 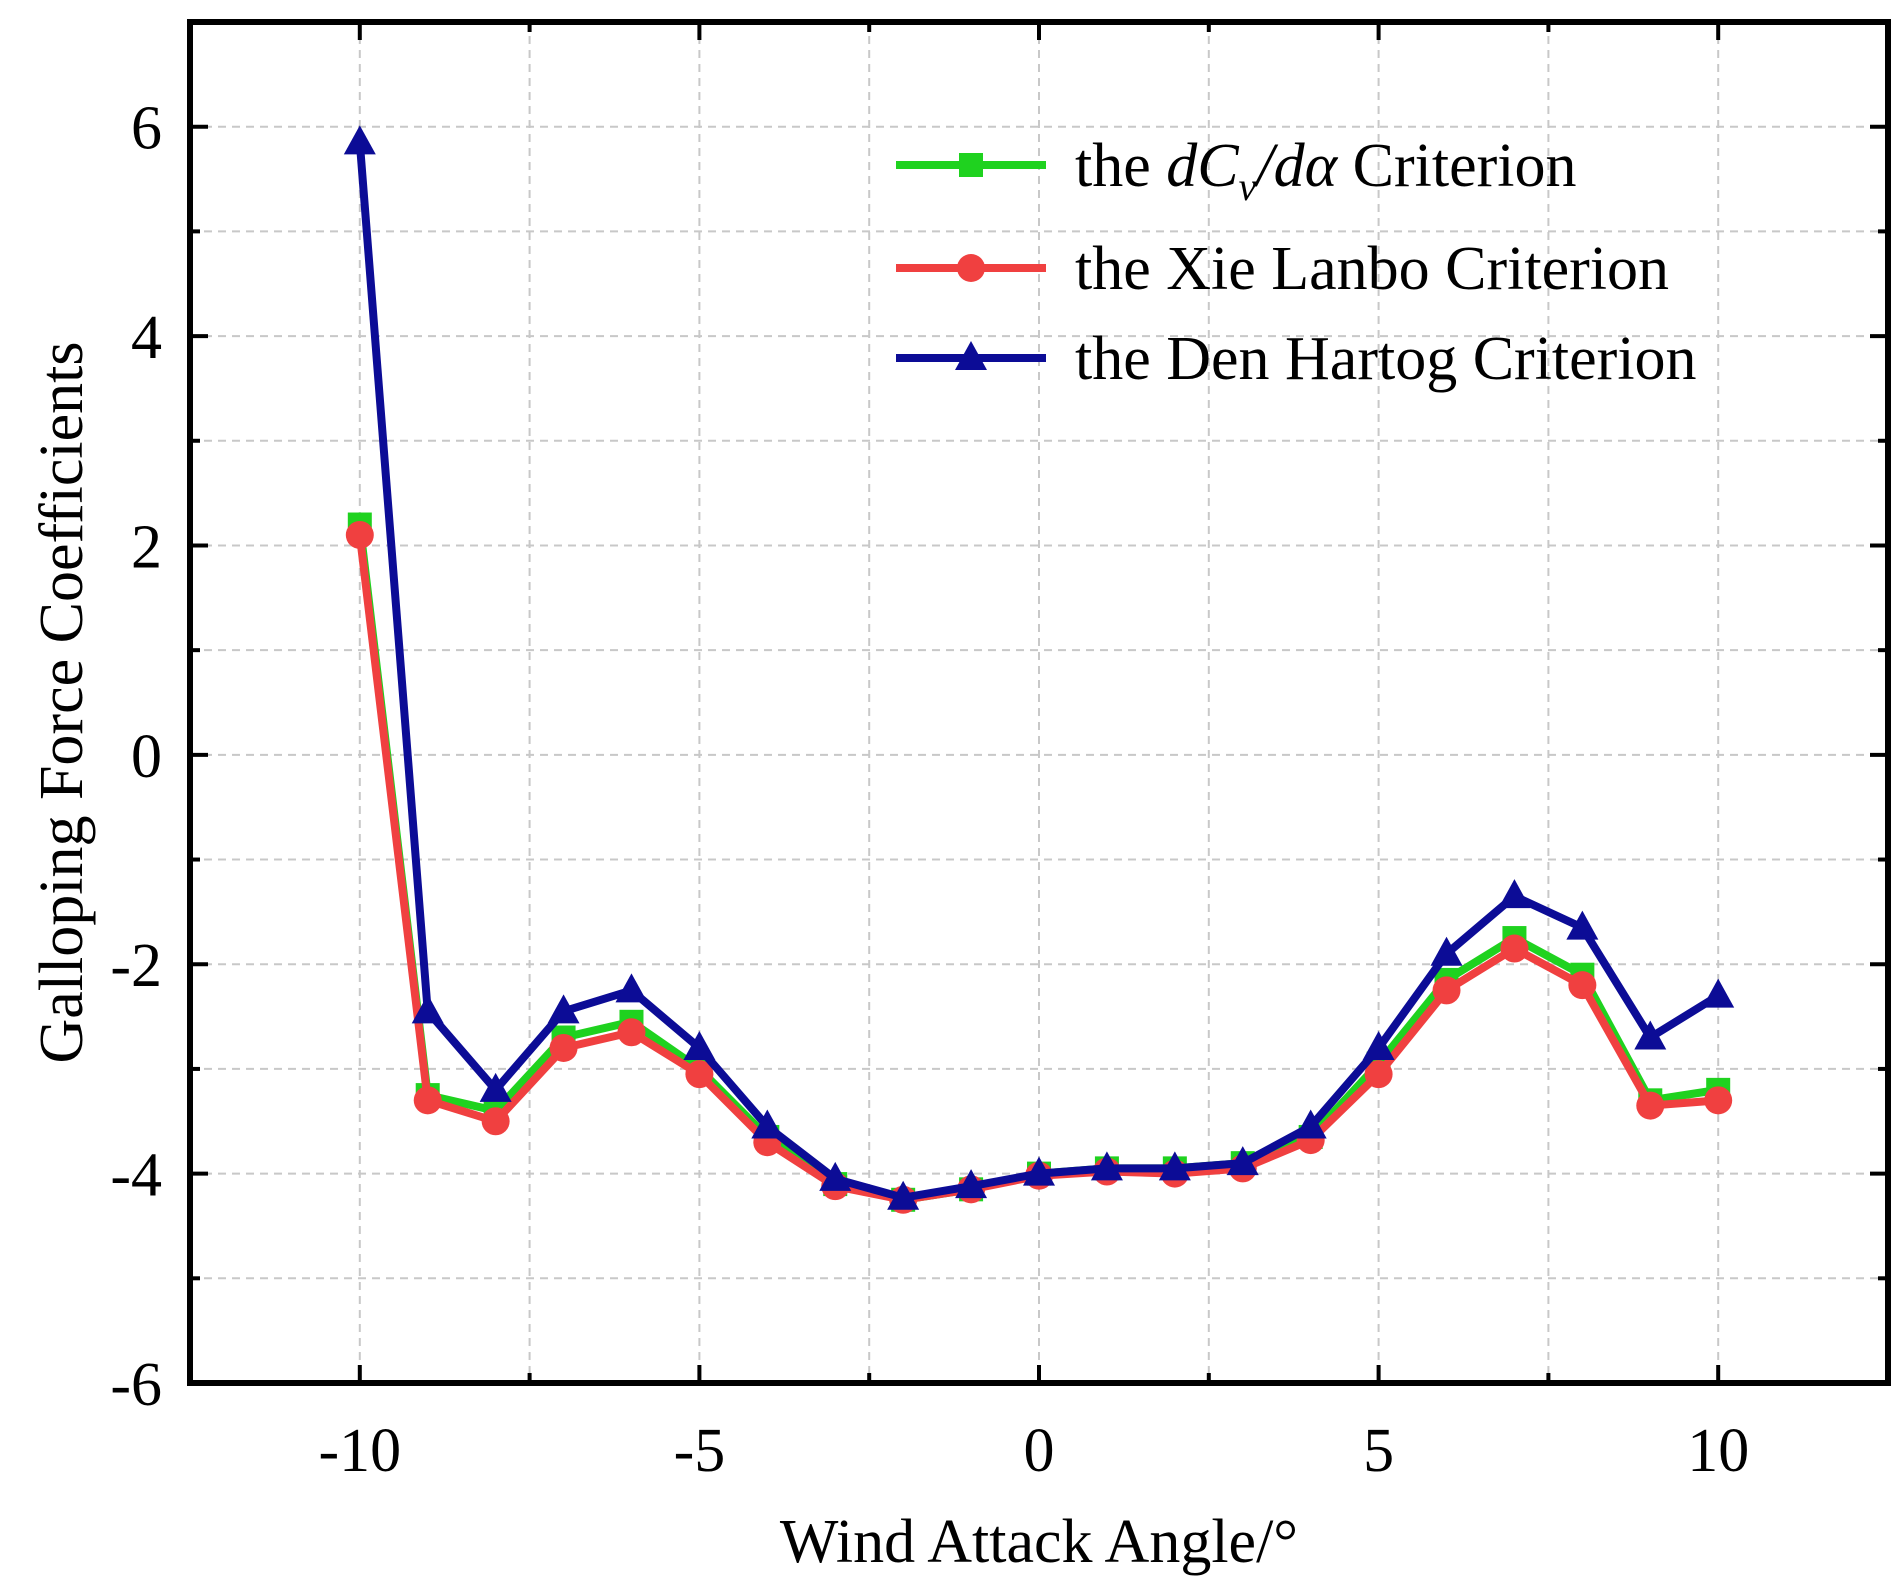 What do you see at coordinates (136, 1385) in the screenshot?
I see `y-tick-label: -6` at bounding box center [136, 1385].